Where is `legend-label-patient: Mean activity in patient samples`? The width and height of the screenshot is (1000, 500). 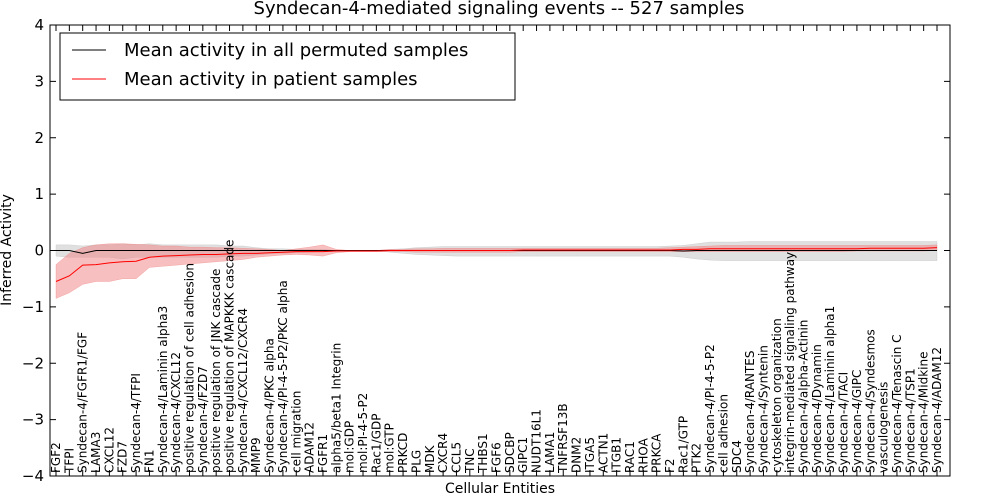 legend-label-patient: Mean activity in patient samples is located at coordinates (271, 79).